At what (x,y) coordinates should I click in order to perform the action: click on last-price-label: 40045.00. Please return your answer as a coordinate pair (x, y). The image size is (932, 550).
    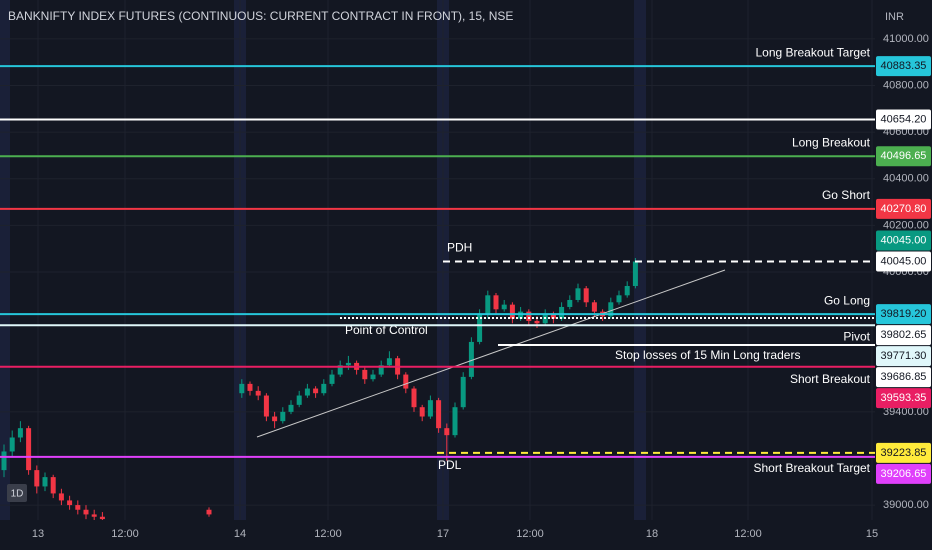
    Looking at the image, I should click on (904, 240).